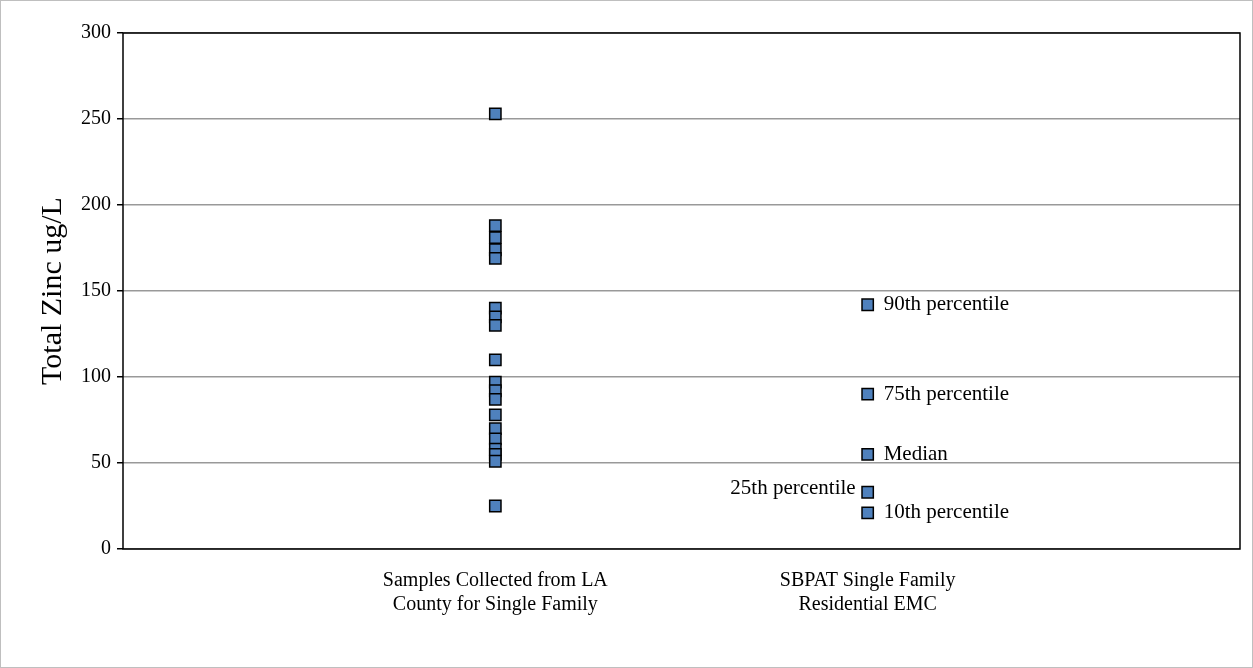 The height and width of the screenshot is (668, 1253). Describe the element at coordinates (96, 31) in the screenshot. I see `y-tick-label: 300` at that location.